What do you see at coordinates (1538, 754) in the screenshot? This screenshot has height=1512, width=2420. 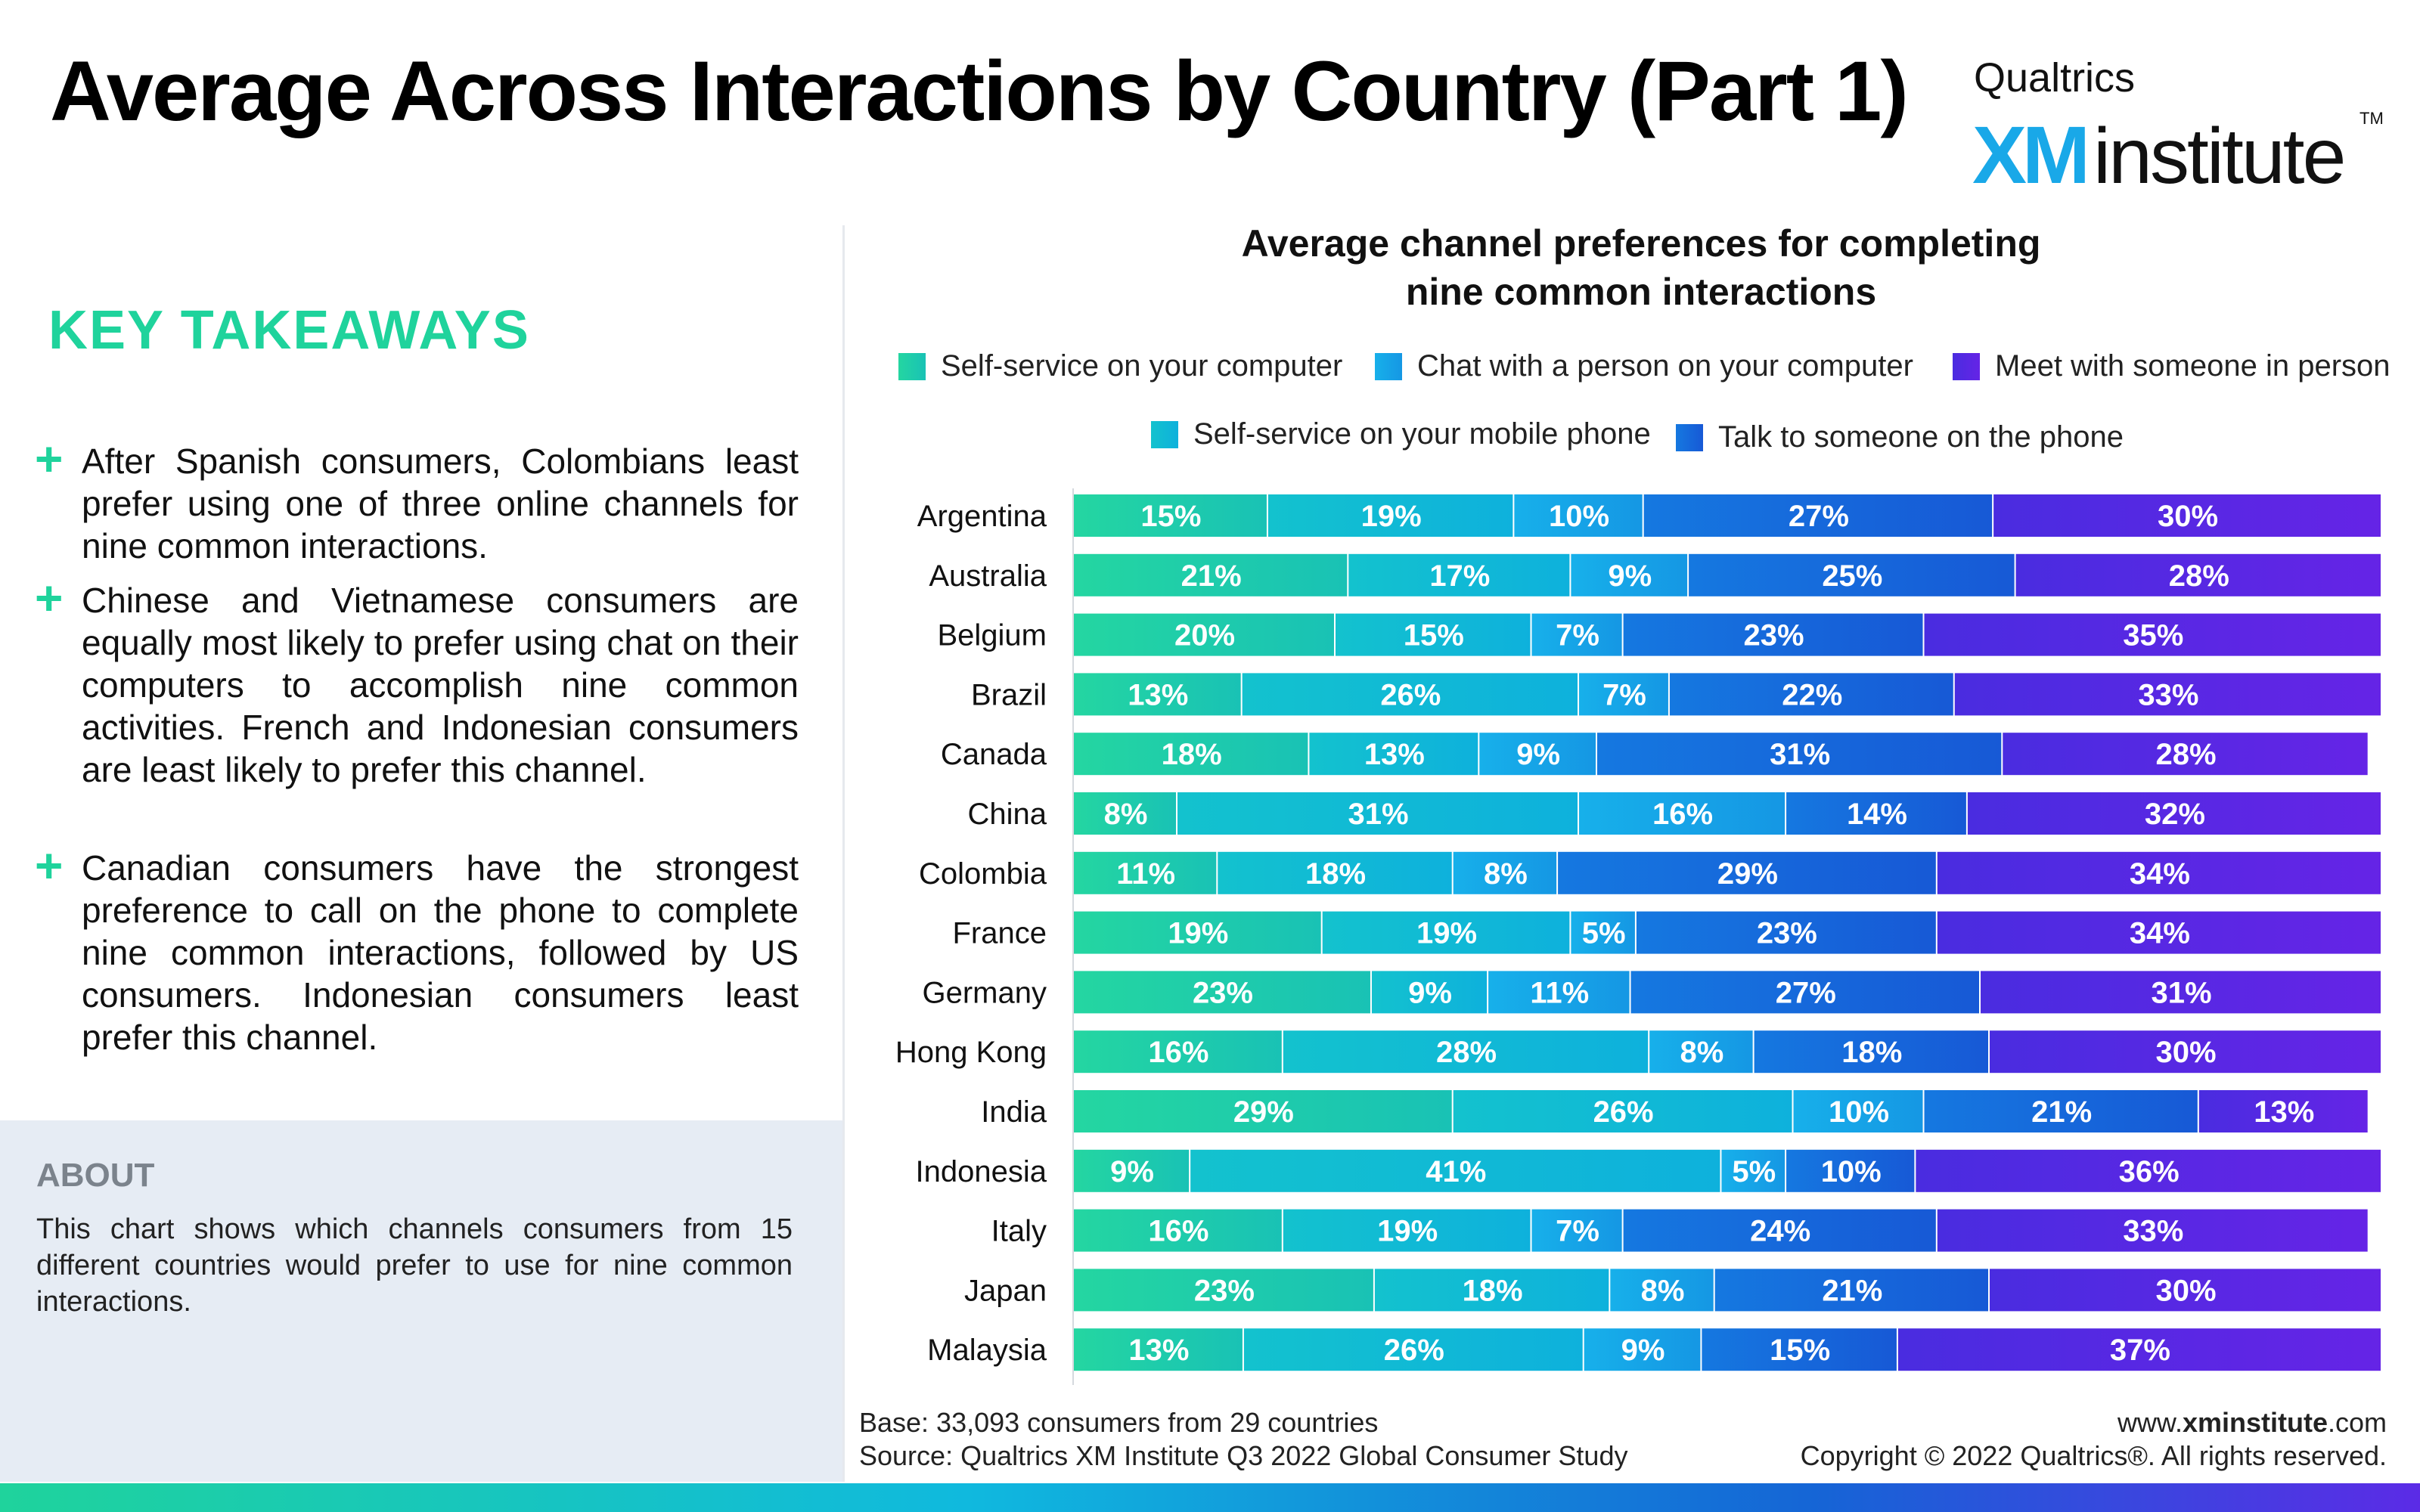 I see `data-label: 9%` at bounding box center [1538, 754].